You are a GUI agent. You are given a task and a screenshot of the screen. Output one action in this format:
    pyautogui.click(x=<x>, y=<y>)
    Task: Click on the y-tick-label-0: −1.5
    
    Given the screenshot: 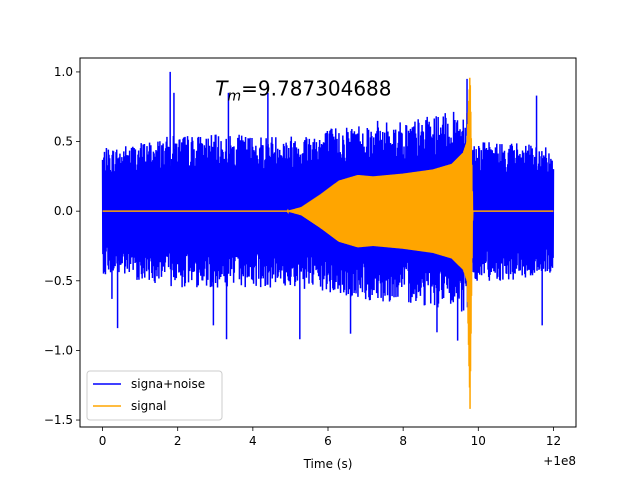 What is the action you would take?
    pyautogui.click(x=58, y=420)
    